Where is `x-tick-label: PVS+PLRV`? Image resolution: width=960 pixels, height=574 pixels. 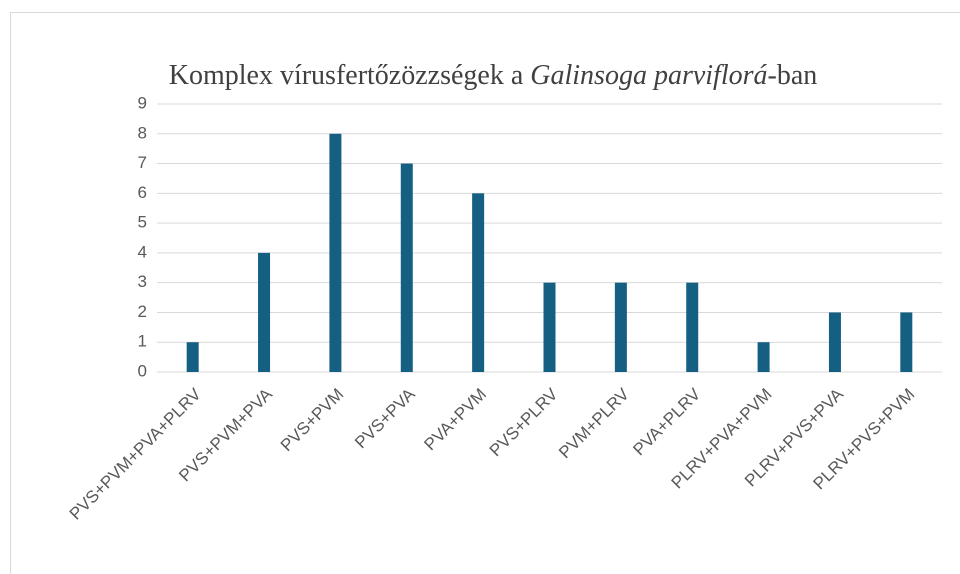
x-tick-label: PVS+PLRV is located at coordinates (524, 422).